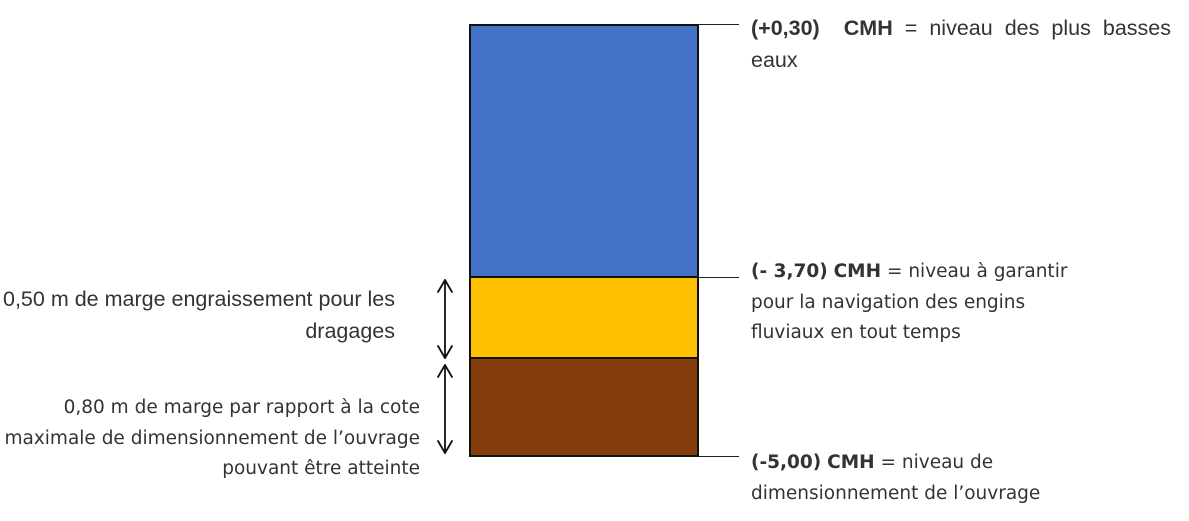 Image resolution: width=1189 pixels, height=521 pixels. I want to click on dredging-margin-block, so click(584, 317).